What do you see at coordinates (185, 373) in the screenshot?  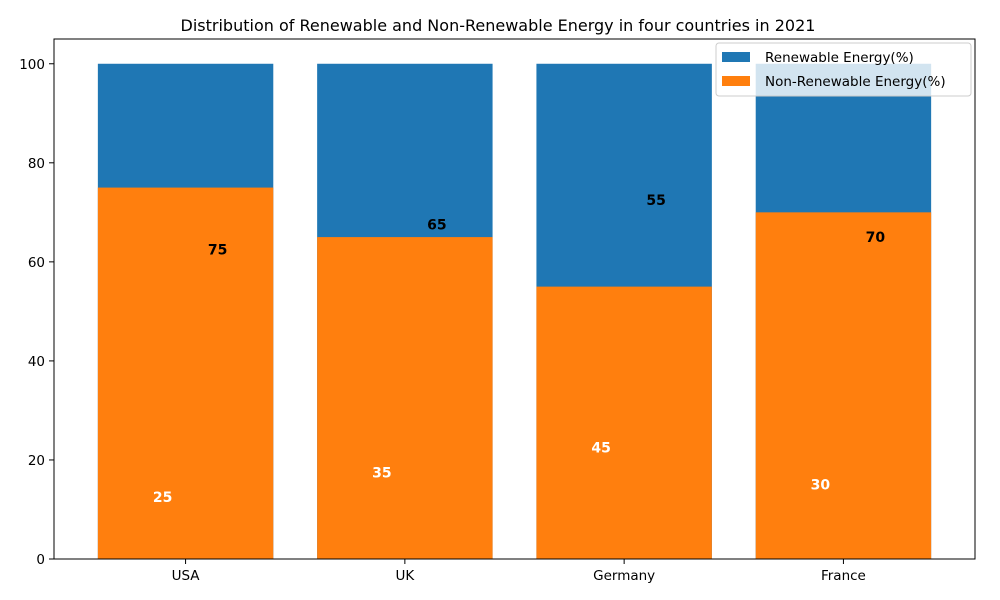 I see `bar-non-renewable-usa` at bounding box center [185, 373].